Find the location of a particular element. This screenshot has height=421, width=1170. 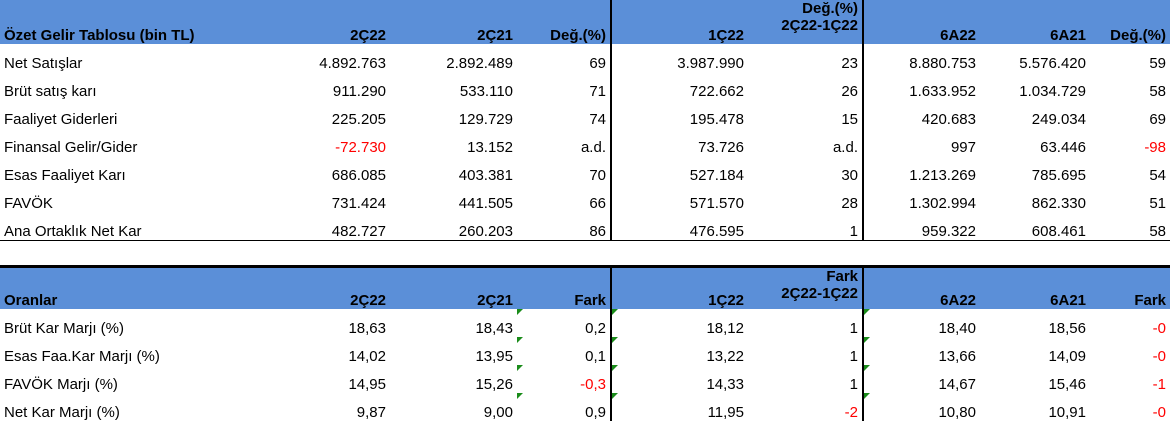

table-cell: 14,02 is located at coordinates (367, 356).